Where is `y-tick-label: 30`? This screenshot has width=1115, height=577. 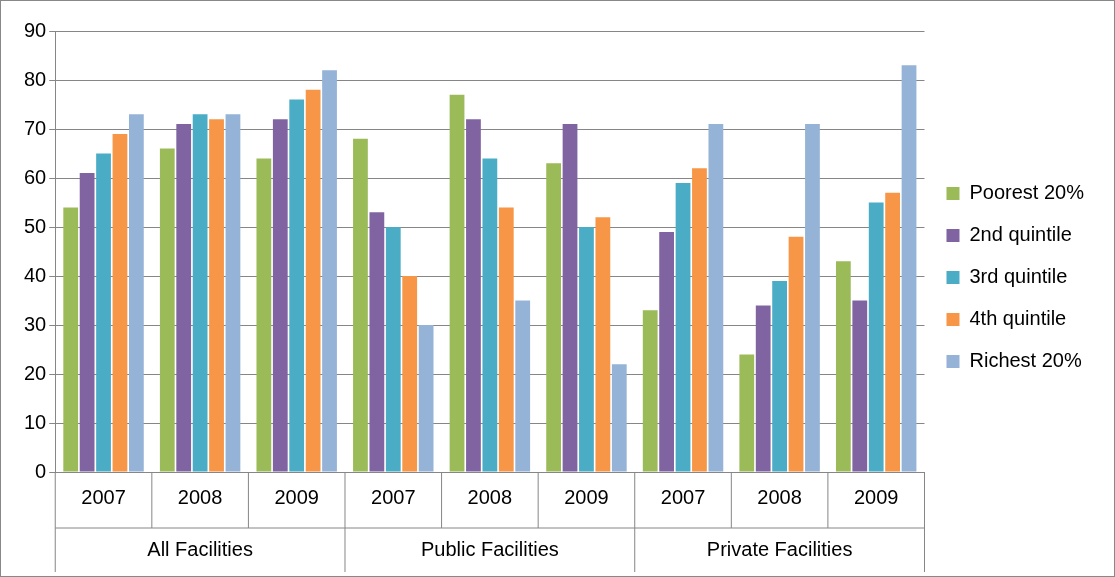
y-tick-label: 30 is located at coordinates (35, 323).